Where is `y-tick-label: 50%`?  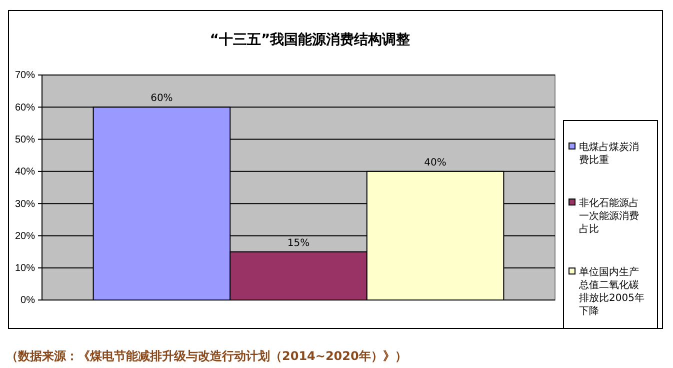
y-tick-label: 50% is located at coordinates (25, 140).